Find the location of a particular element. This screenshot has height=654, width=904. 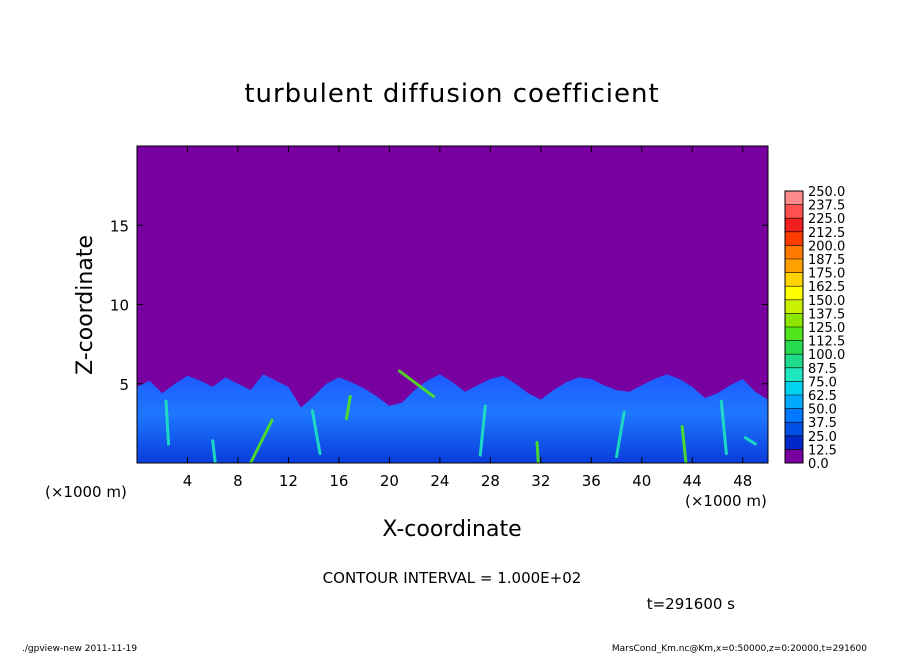

x-tick-label: 36 is located at coordinates (591, 481).